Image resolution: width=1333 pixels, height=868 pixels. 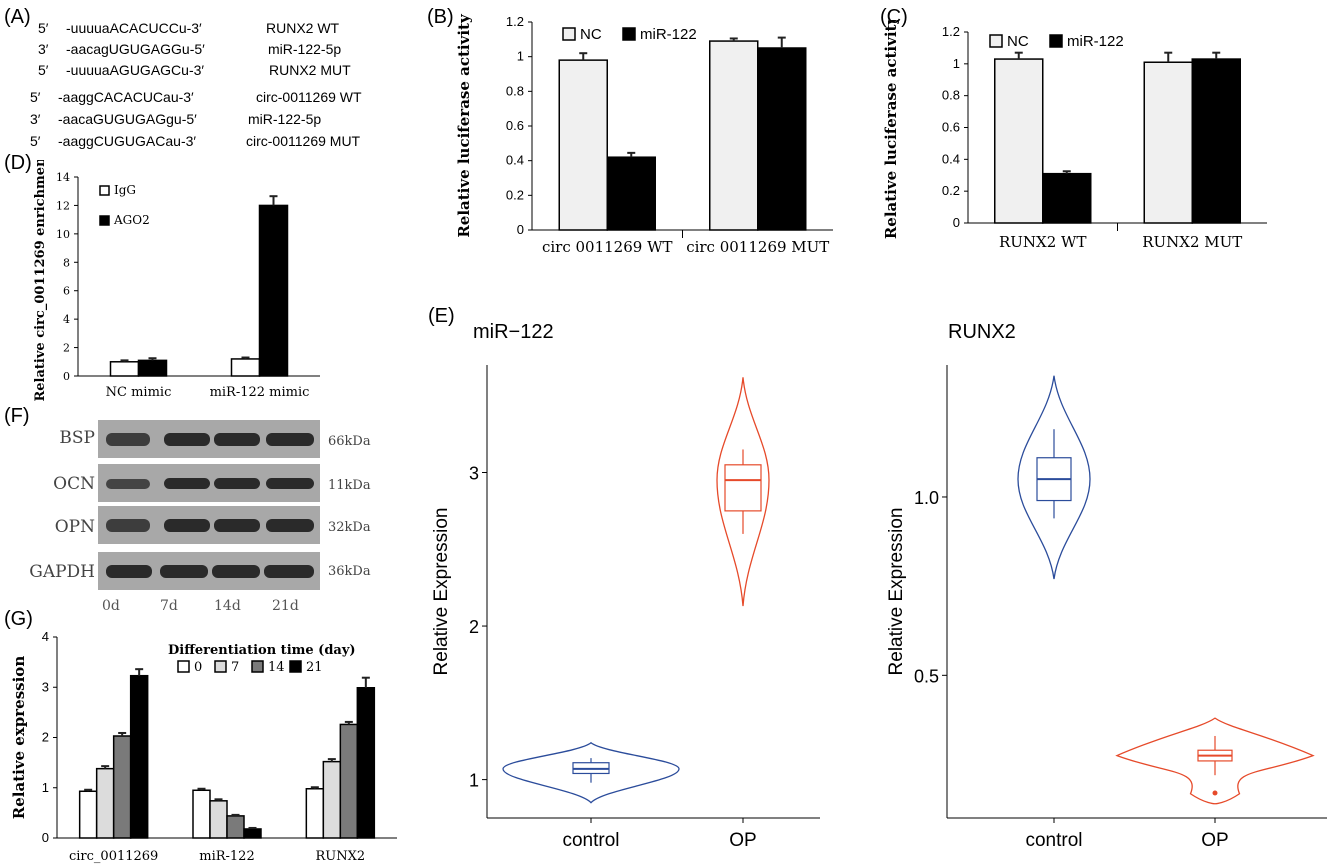 I want to click on panel-label-e: (E), so click(x=441, y=316).